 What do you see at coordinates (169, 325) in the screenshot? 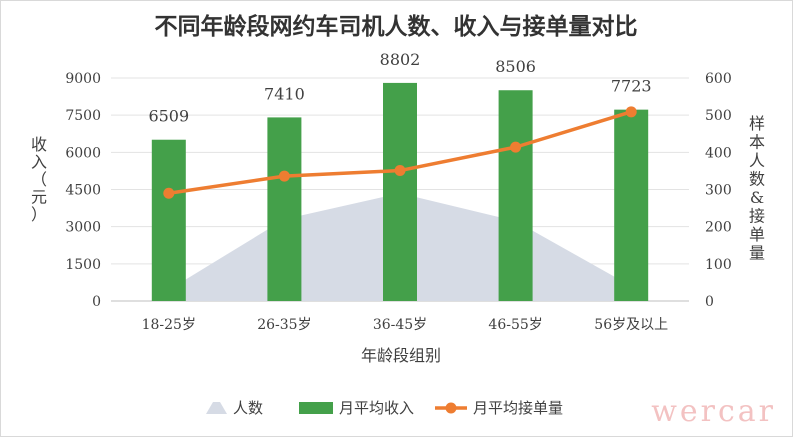
I see `category-label: 18-25岁` at bounding box center [169, 325].